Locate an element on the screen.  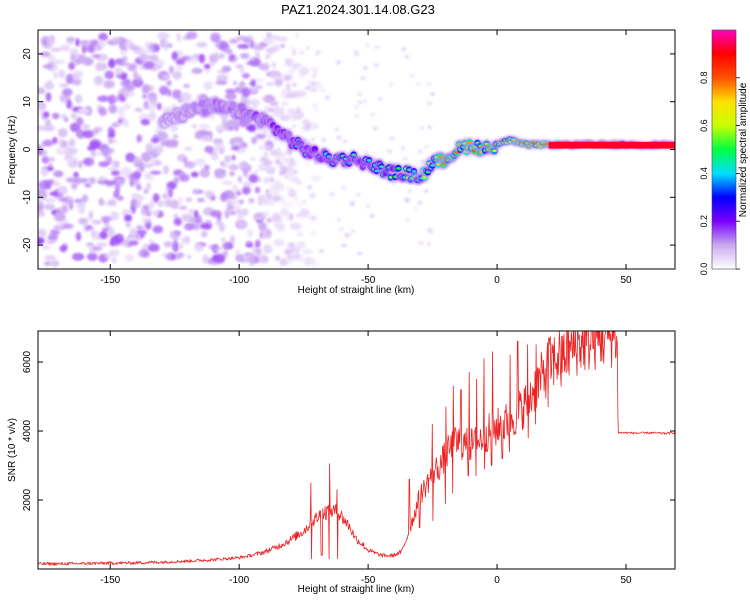
colorbar-label: Normalized spectral amplitude is located at coordinates (743, 149).